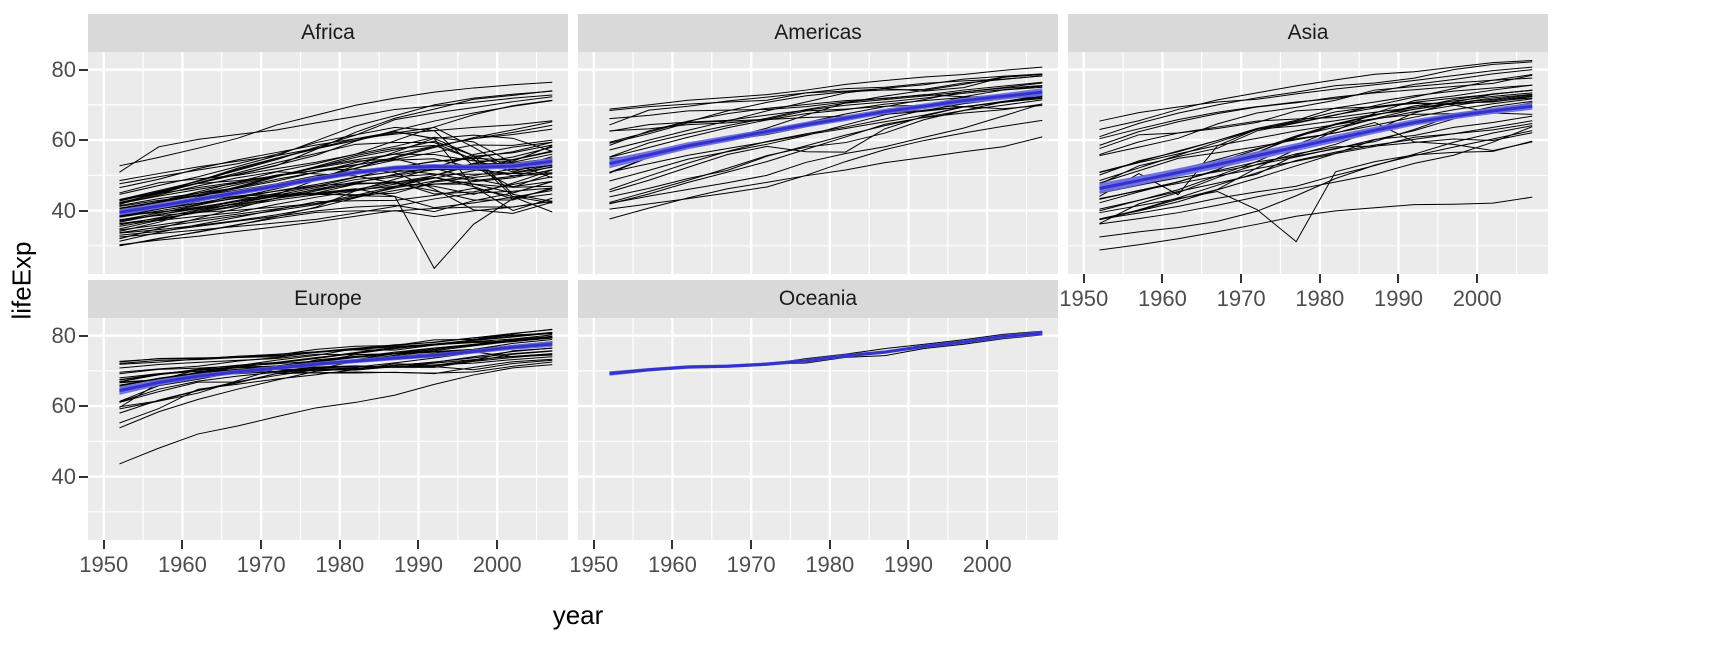 This screenshot has width=1728, height=672. I want to click on facet-strip-africa: Africa, so click(328, 33).